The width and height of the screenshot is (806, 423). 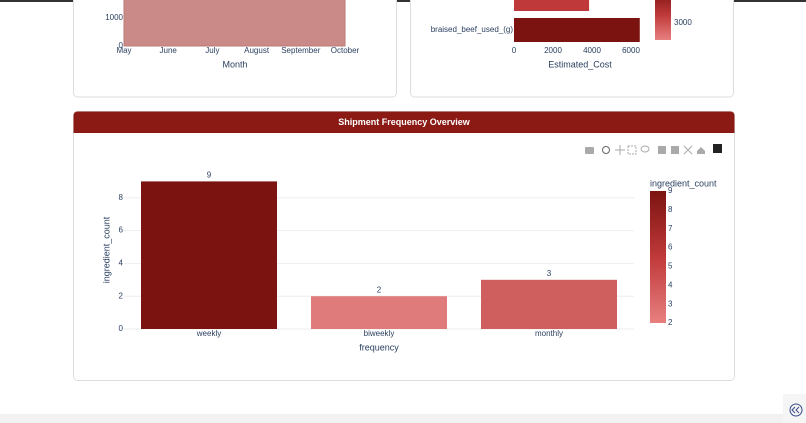 What do you see at coordinates (234, 64) in the screenshot?
I see `x-axis-title: Month` at bounding box center [234, 64].